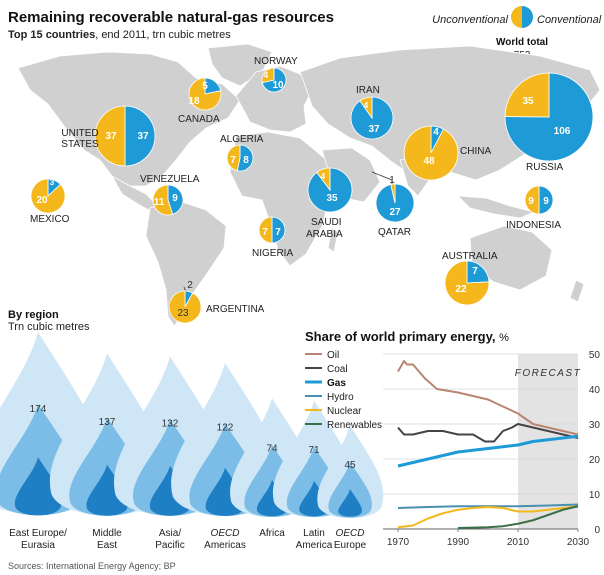 The height and width of the screenshot is (575, 604). What do you see at coordinates (350, 533) in the screenshot?
I see `region-label-oecd-europe-1: OECD` at bounding box center [350, 533].